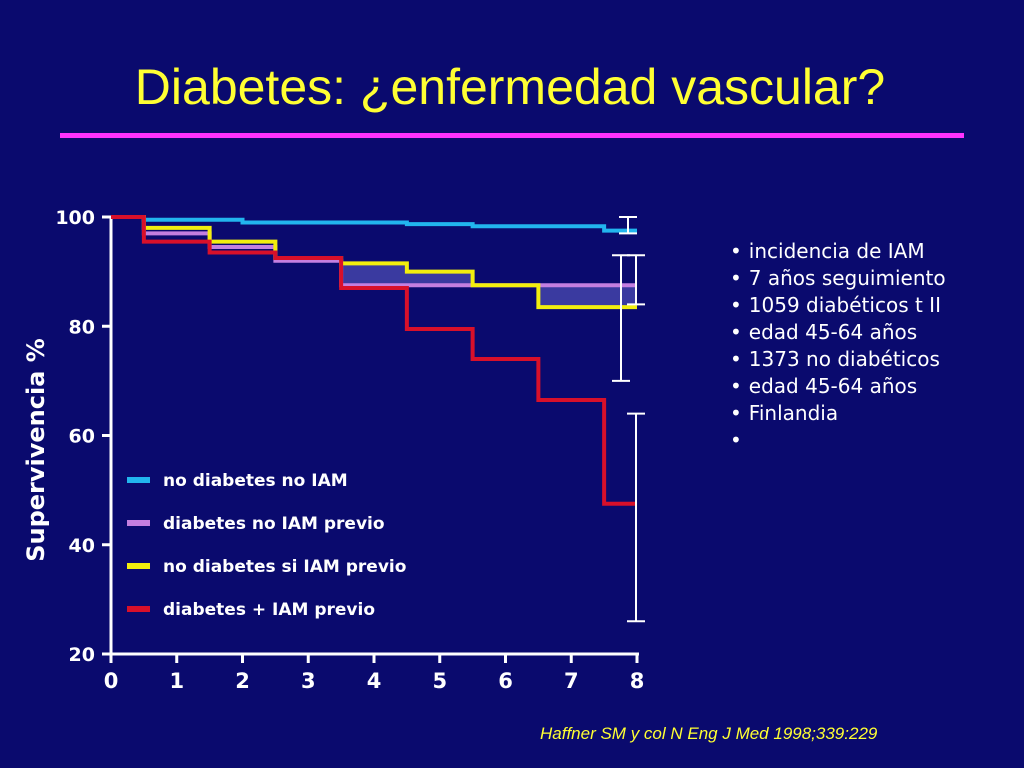 The image size is (1024, 768). I want to click on legend-label: diabetes + IAM previo, so click(269, 610).